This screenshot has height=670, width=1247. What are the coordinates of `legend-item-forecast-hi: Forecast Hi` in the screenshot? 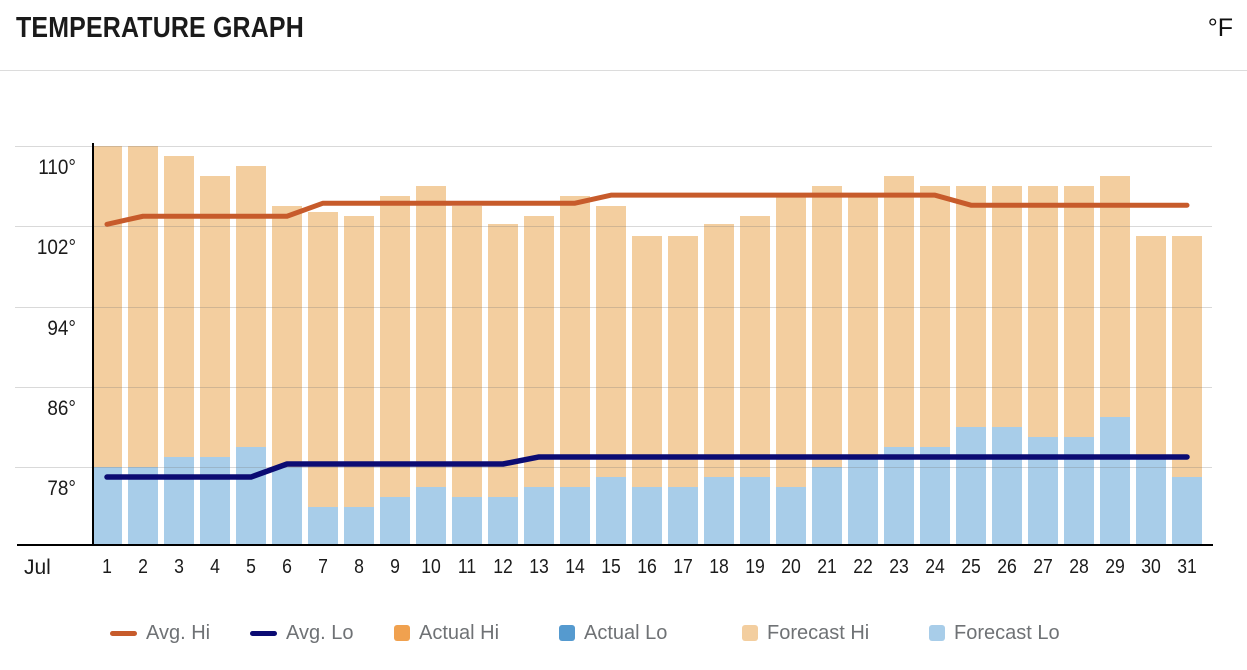 It's located at (805, 633).